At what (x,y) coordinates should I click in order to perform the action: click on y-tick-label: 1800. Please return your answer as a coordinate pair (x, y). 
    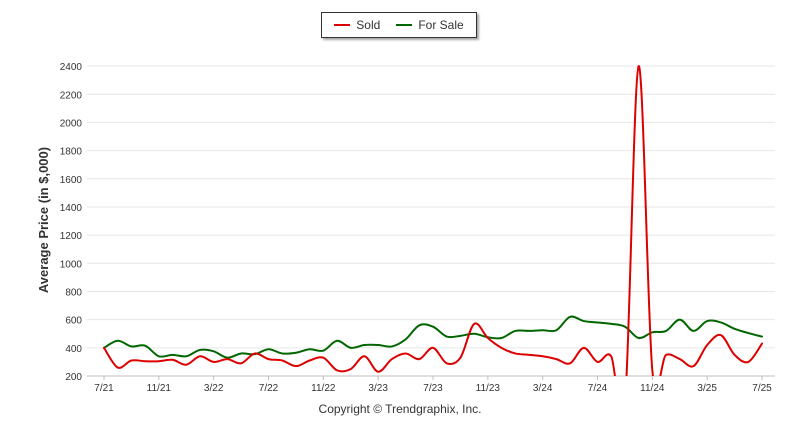
    Looking at the image, I should click on (71, 152).